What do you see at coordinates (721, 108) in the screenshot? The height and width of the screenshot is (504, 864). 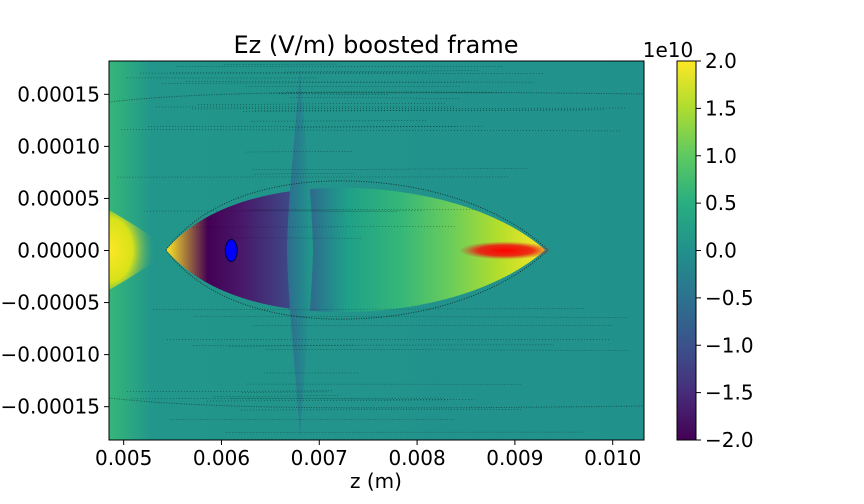 I see `colorbar-tick-label: 1.5` at bounding box center [721, 108].